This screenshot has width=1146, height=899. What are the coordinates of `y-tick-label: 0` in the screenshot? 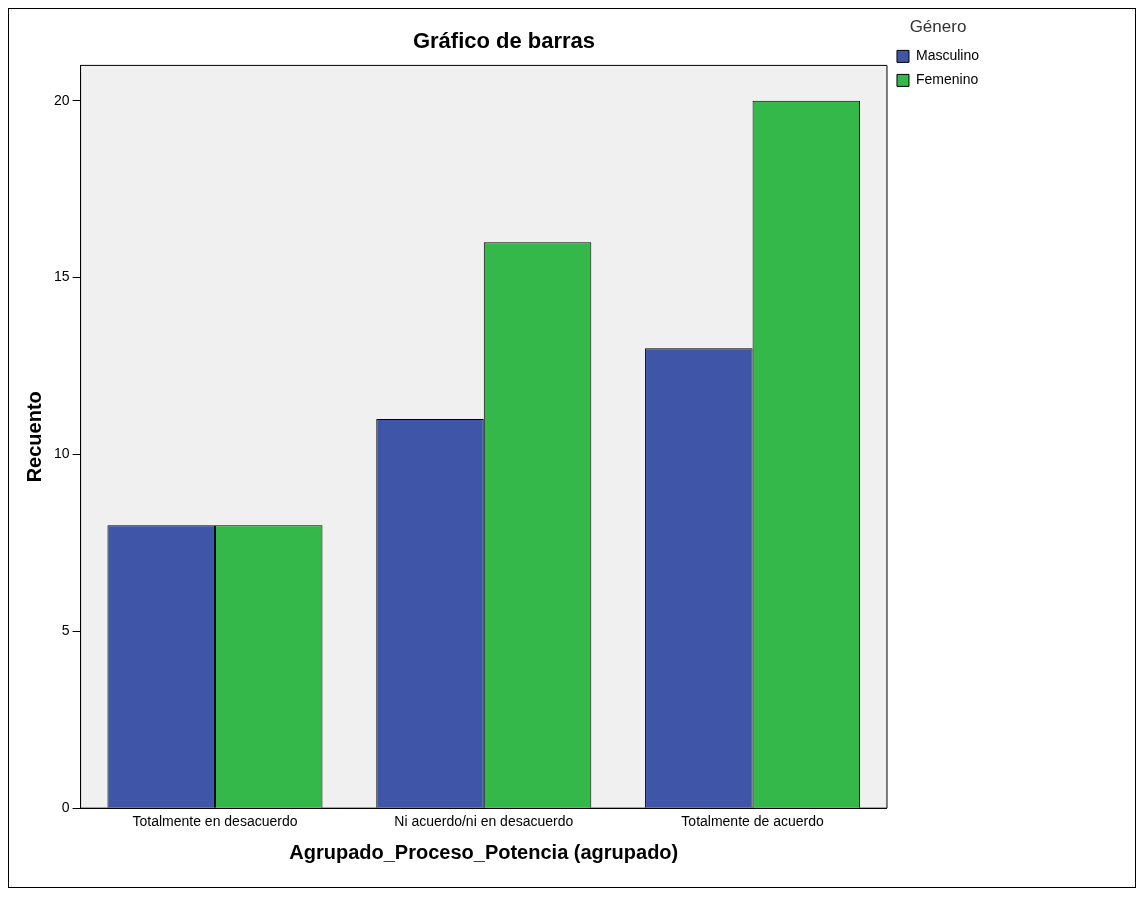 It's located at (65, 807).